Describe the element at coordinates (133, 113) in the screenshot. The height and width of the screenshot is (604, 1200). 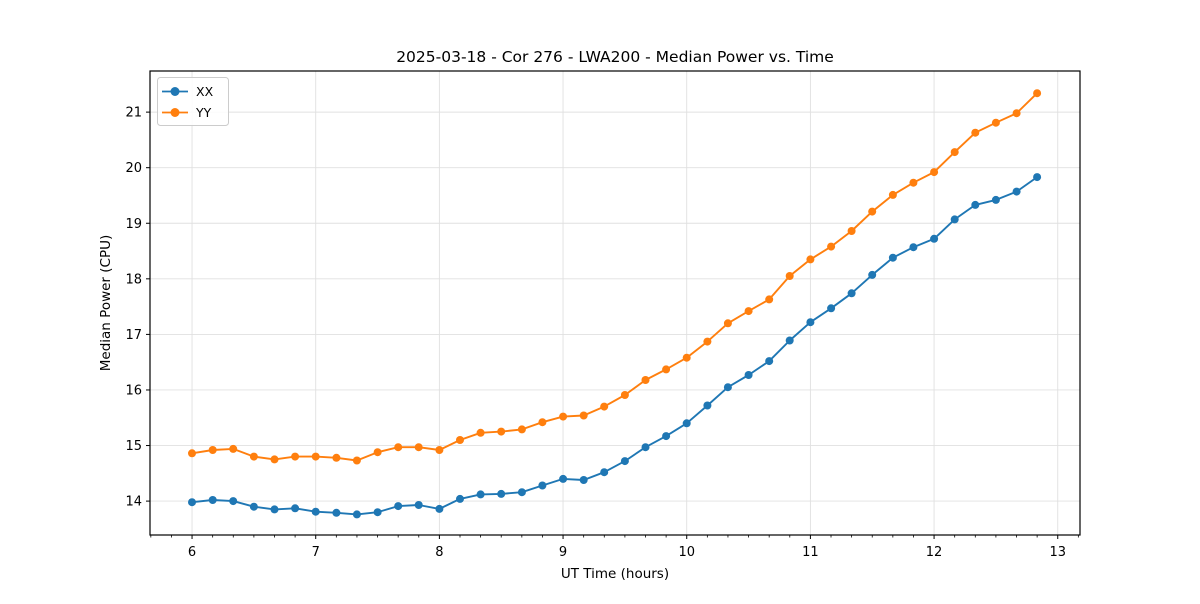
I see `y-tick-label: 21` at that location.